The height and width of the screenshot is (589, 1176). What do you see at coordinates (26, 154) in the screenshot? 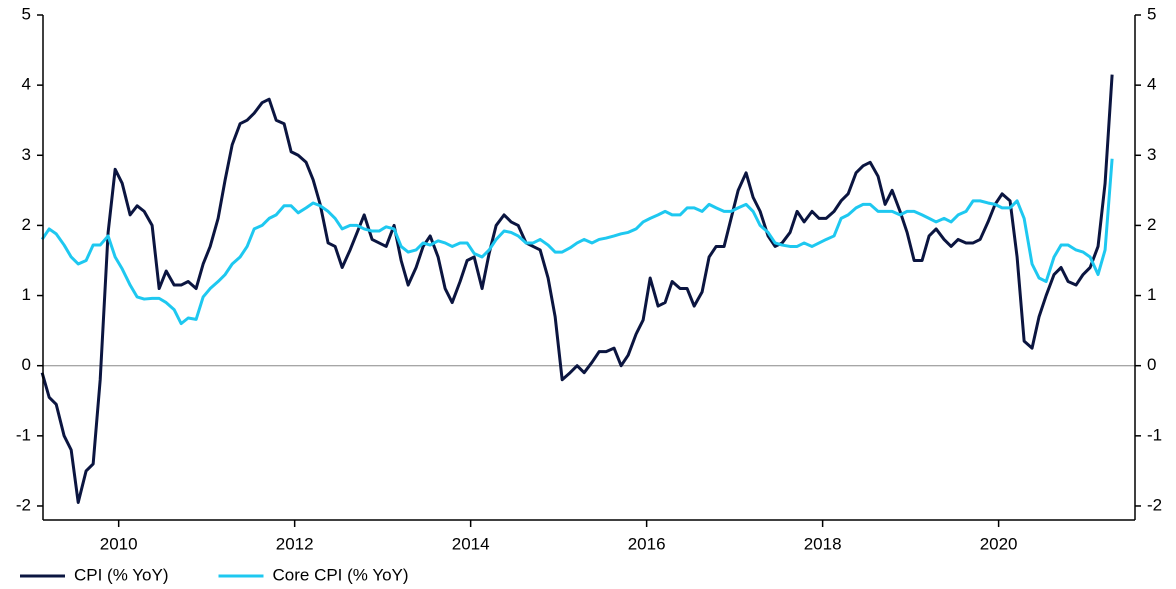
I see `y-tick-label: 3` at bounding box center [26, 154].